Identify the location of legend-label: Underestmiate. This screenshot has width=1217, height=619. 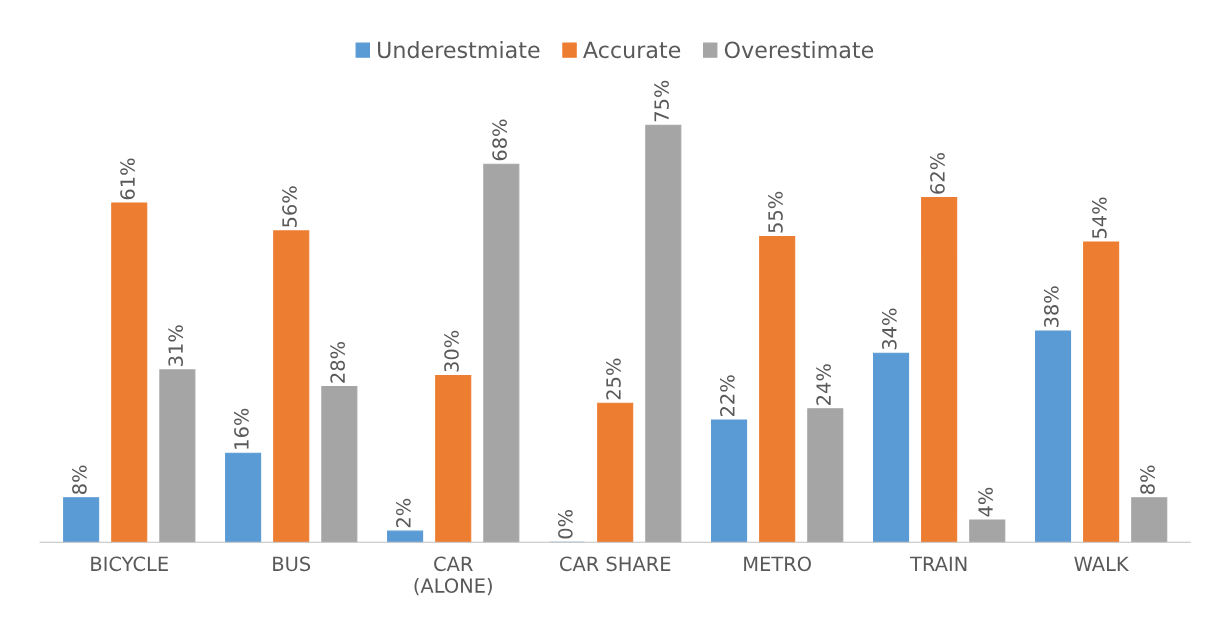
(459, 50).